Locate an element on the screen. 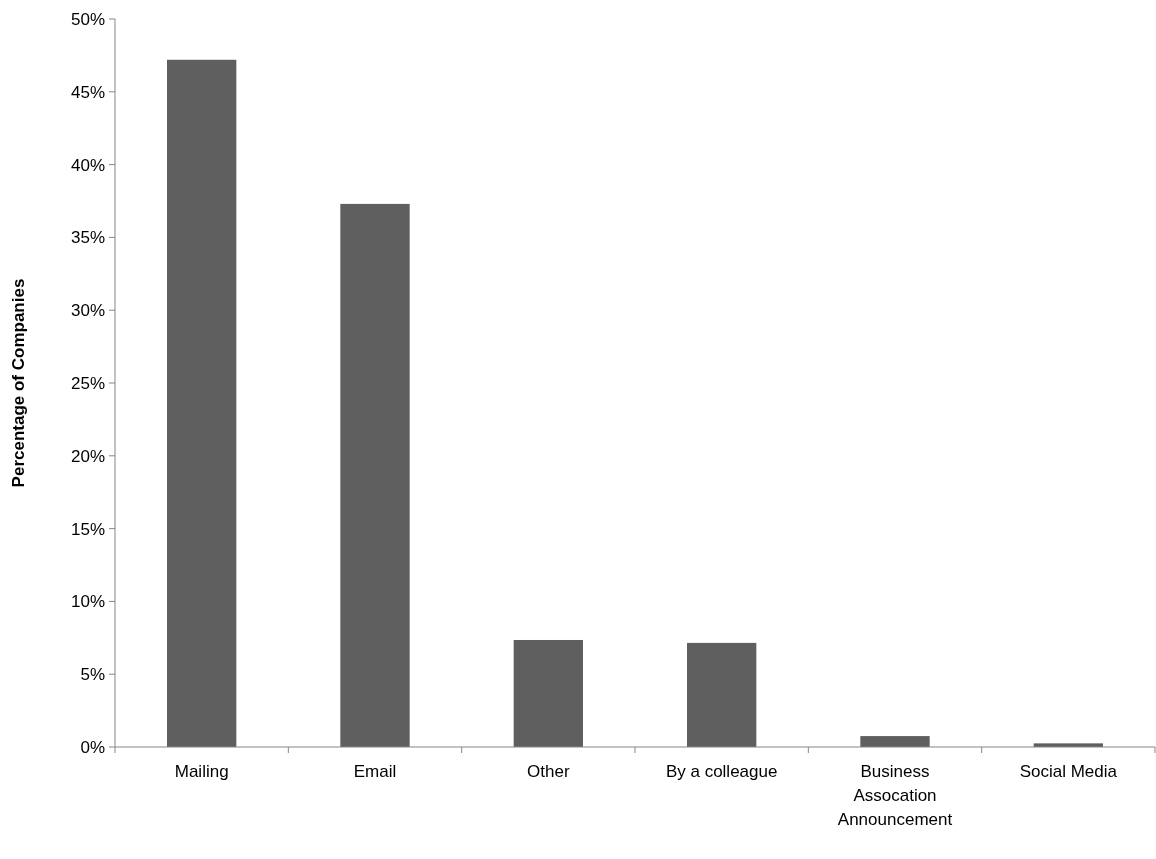  y-tick-label: 20% is located at coordinates (87, 456).